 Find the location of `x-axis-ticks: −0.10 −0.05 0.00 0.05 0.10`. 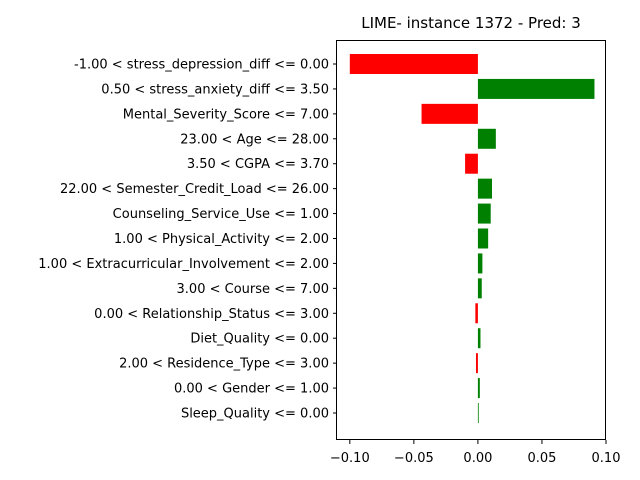

x-axis-ticks: −0.10 −0.05 0.00 0.05 0.10 is located at coordinates (475, 453).